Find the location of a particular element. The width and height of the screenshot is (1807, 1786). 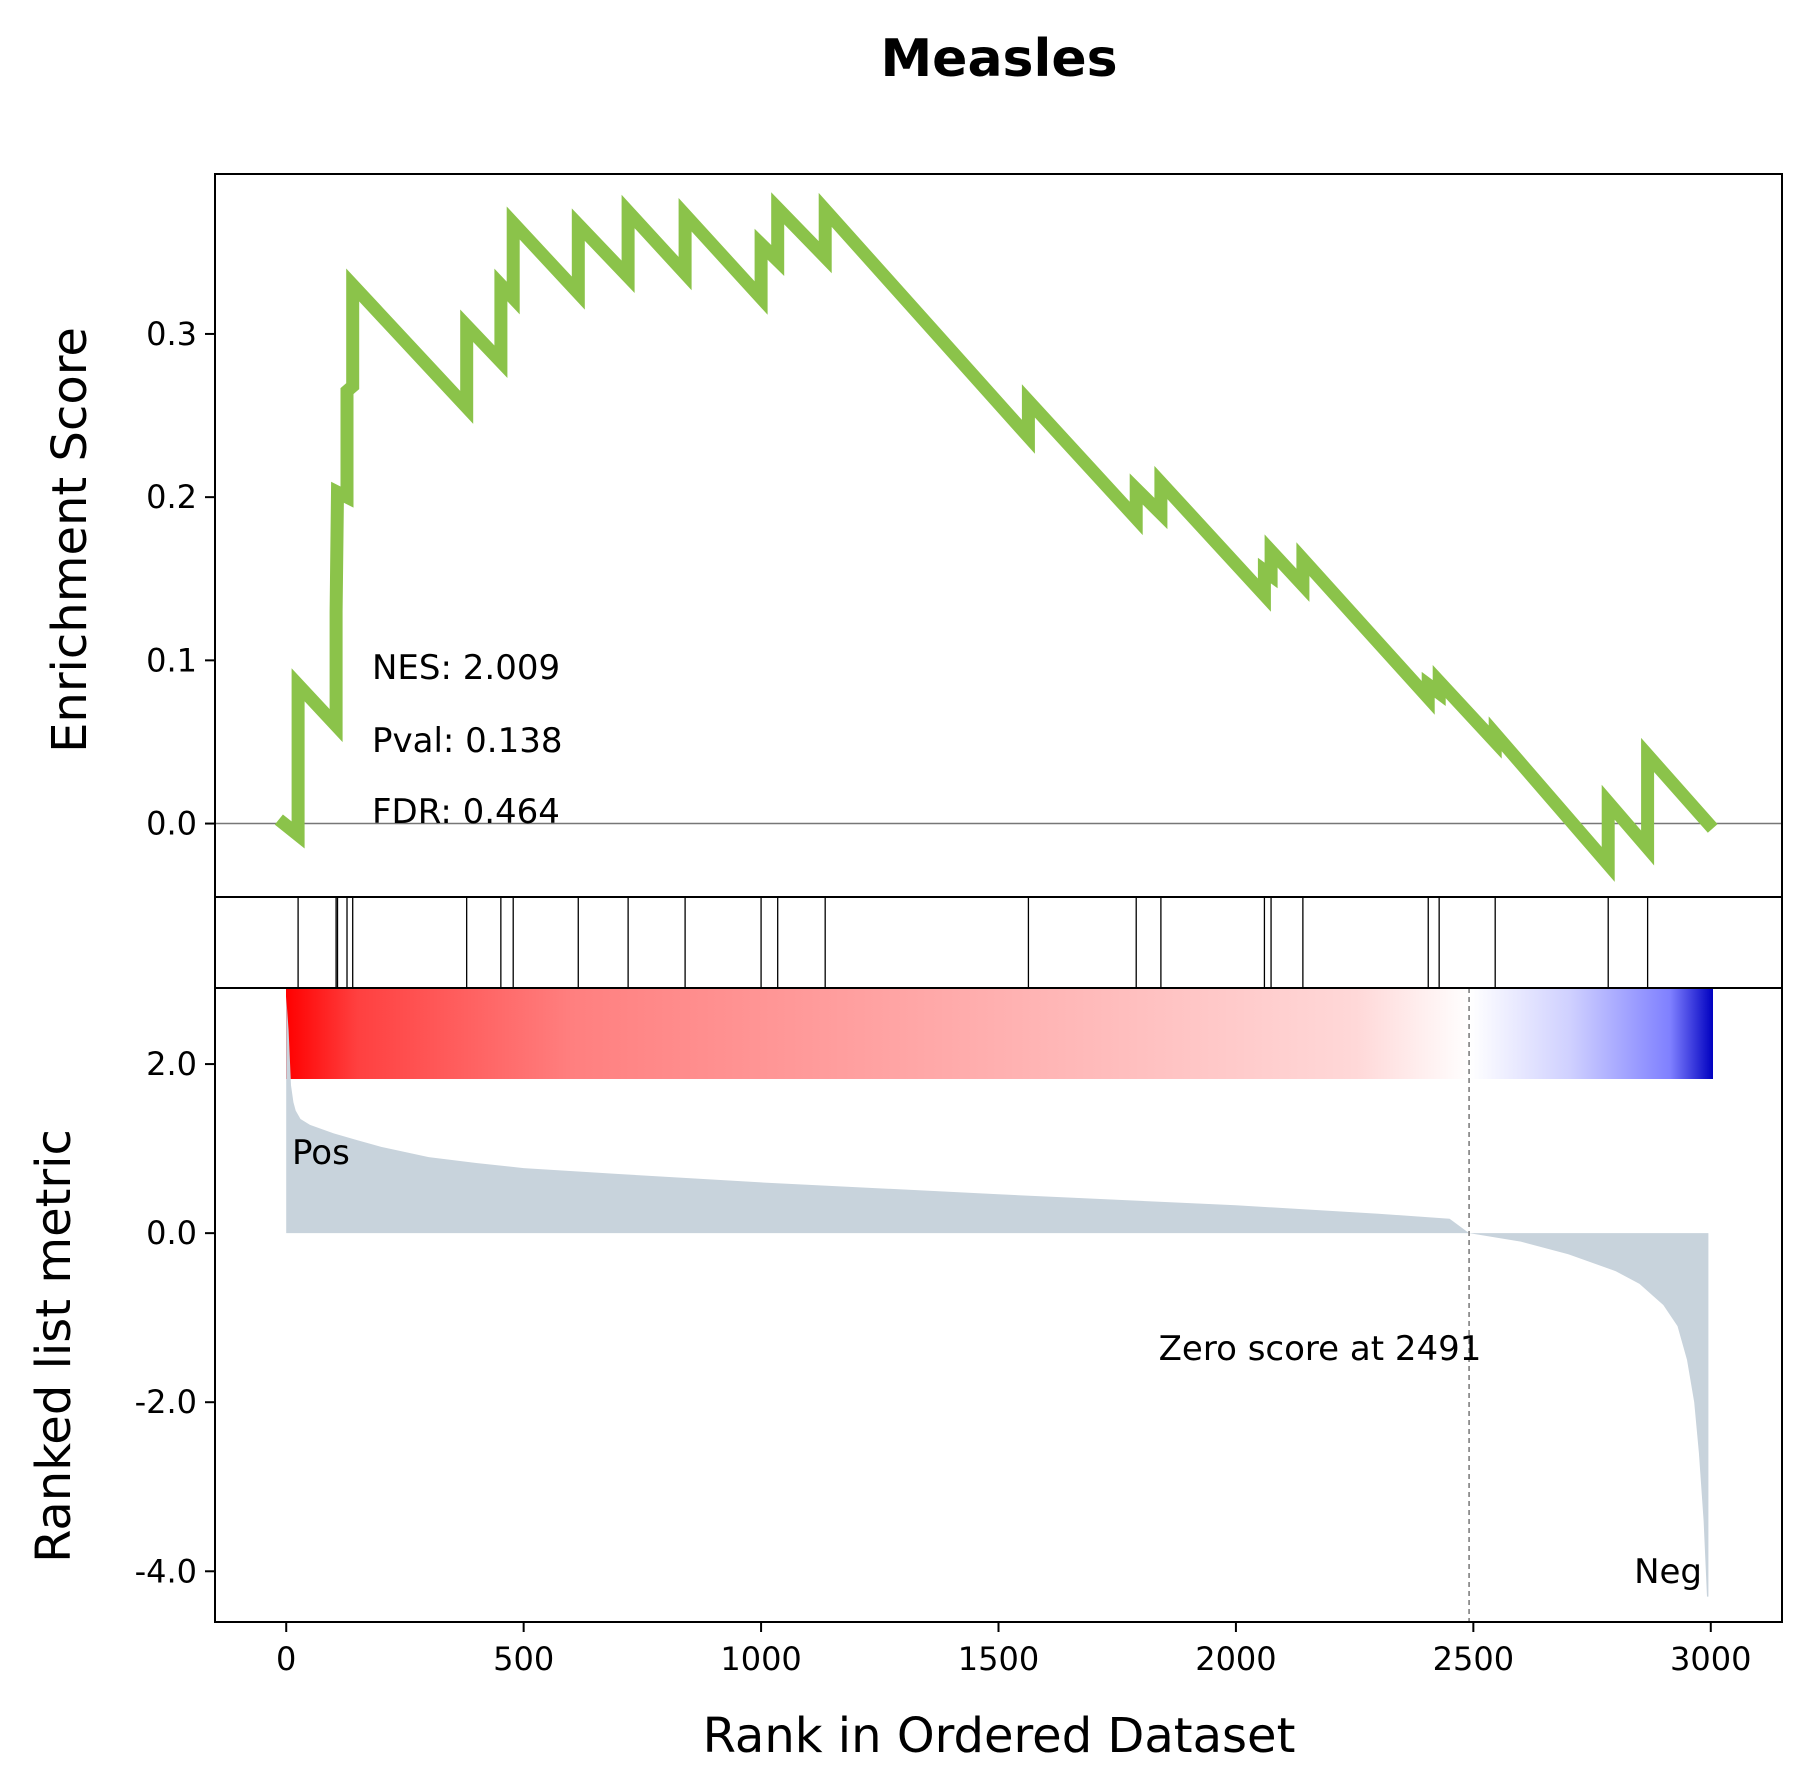

nes-label: NES: 2.009 is located at coordinates (466, 668).